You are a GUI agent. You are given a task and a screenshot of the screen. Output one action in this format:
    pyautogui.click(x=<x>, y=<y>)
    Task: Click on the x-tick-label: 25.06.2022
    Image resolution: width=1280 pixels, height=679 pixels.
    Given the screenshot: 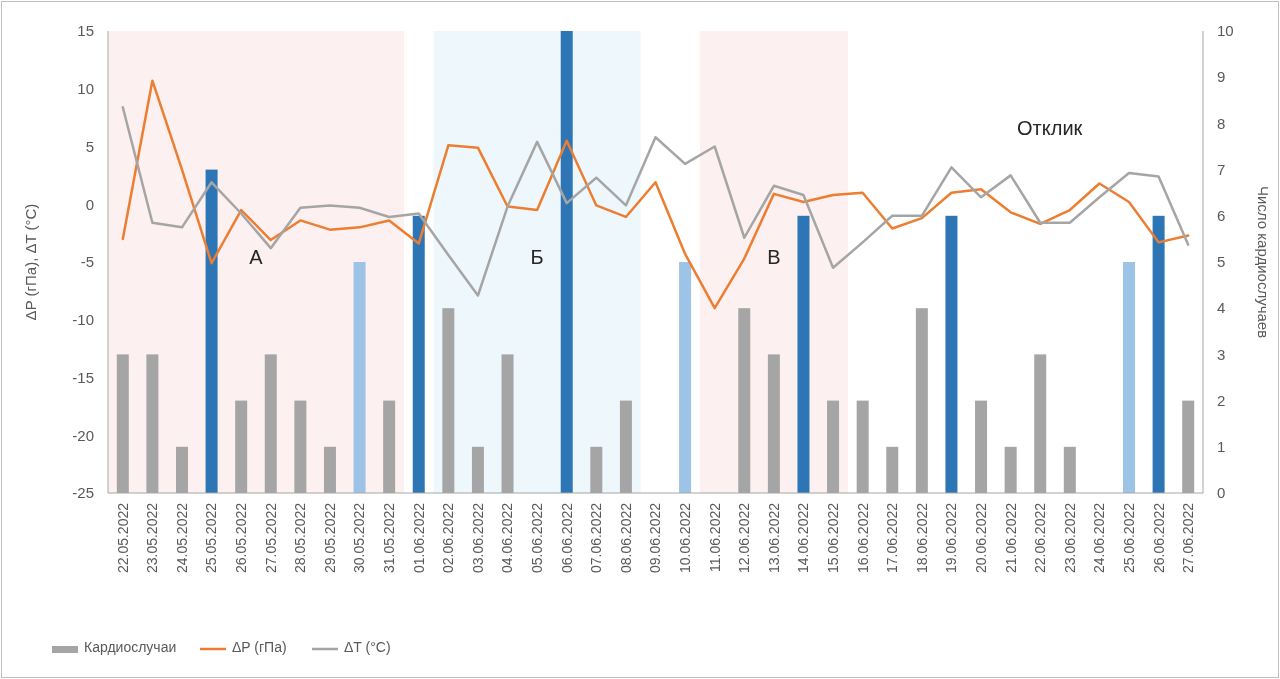 What is the action you would take?
    pyautogui.click(x=1128, y=538)
    